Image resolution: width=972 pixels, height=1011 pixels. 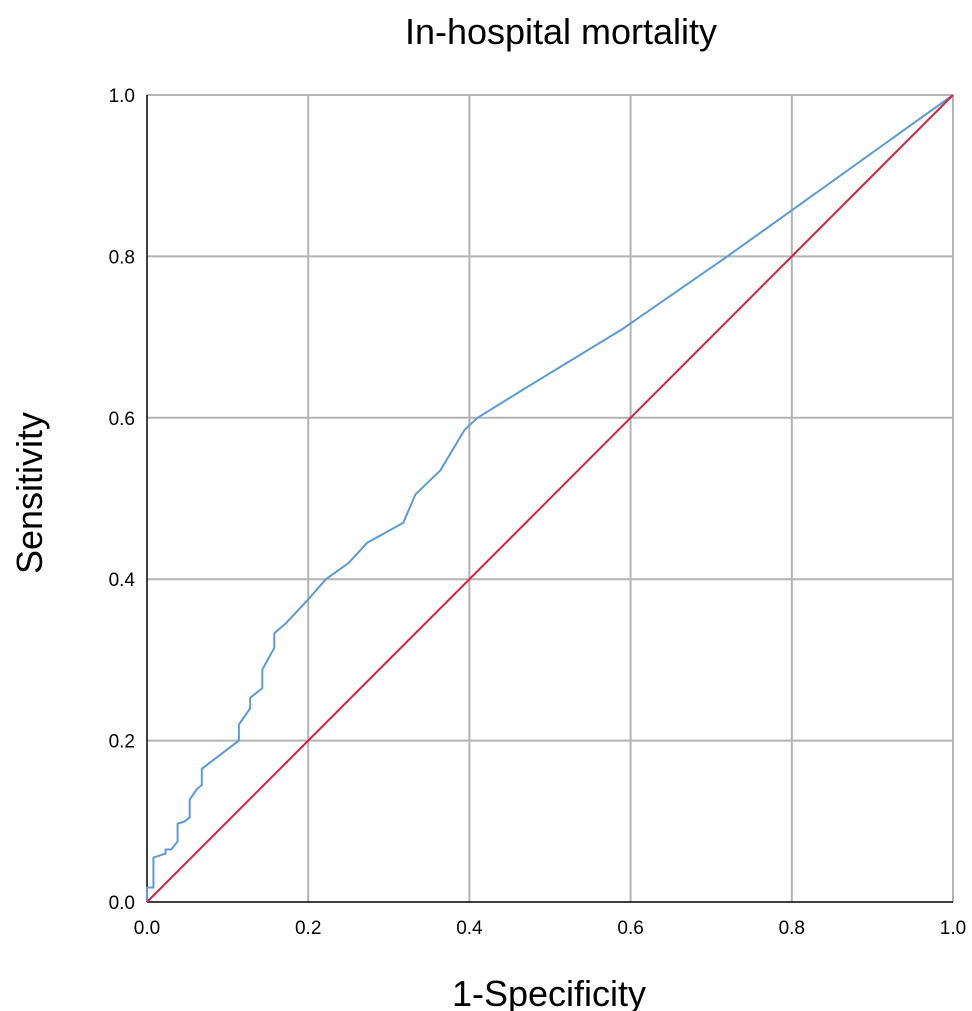 I want to click on x-tick-label: 0.0, so click(x=147, y=928).